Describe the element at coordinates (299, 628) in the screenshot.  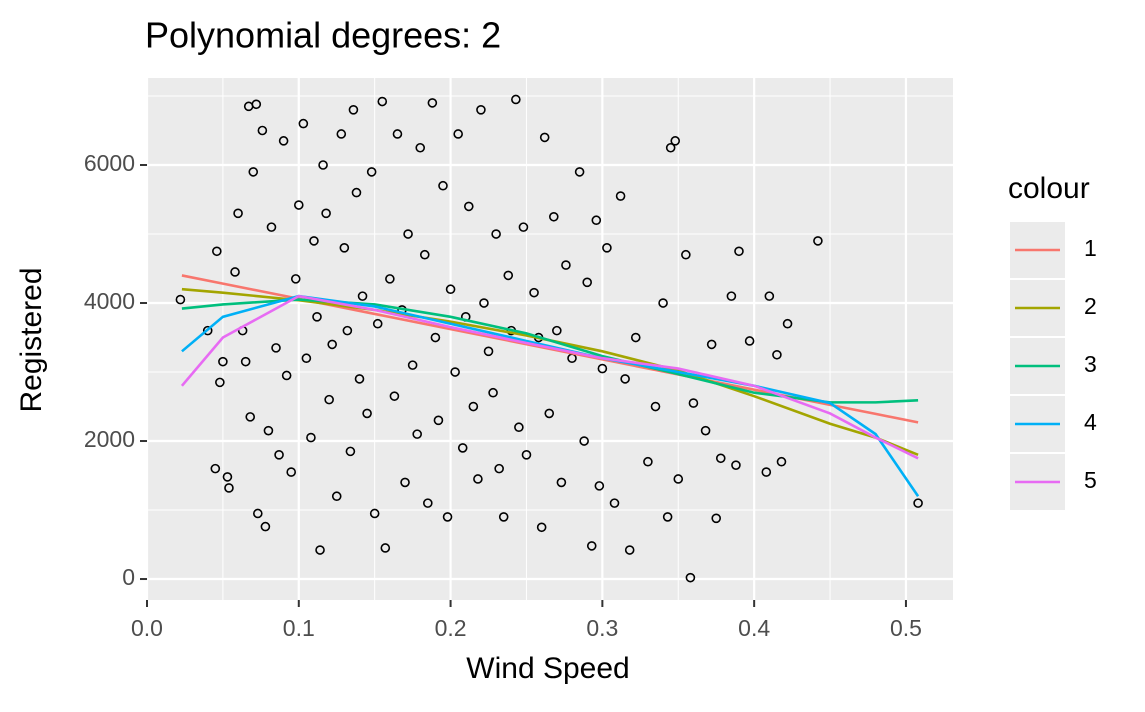
I see `x-tick-label: 0.1` at that location.